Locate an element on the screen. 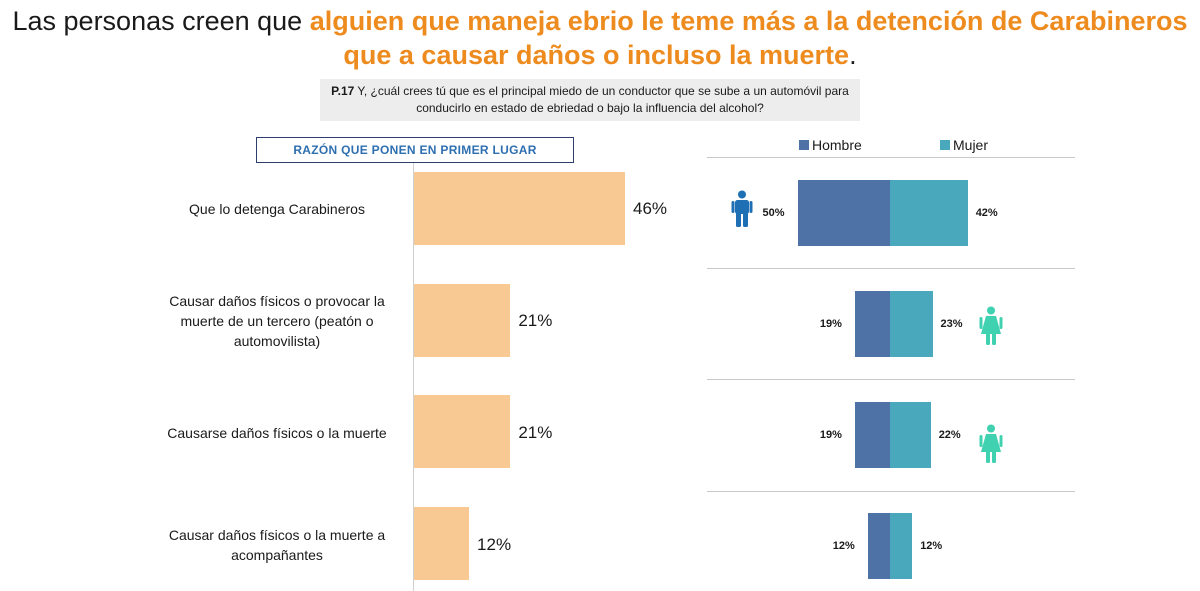  category-label-0: Que lo detenga Carabineros is located at coordinates (277, 209).